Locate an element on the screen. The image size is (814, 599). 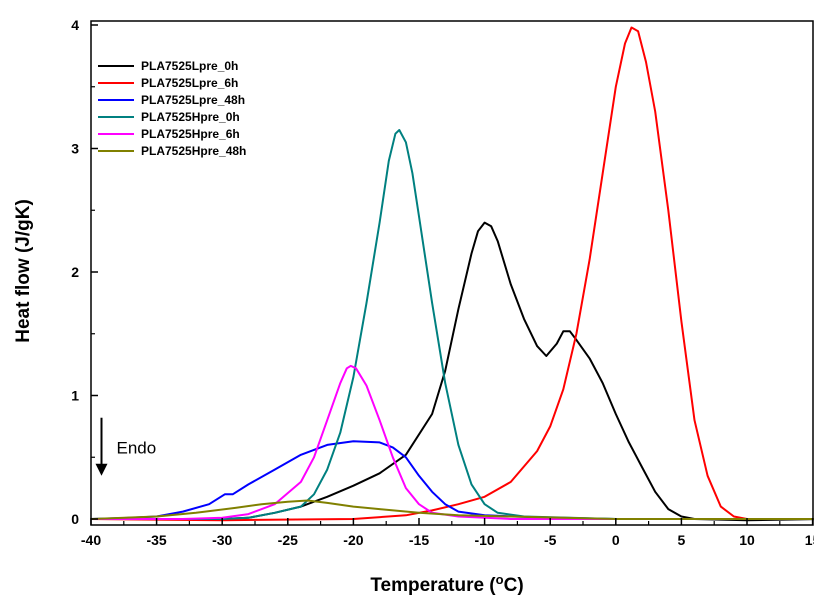
x-tick-label: -40 is located at coordinates (91, 540).